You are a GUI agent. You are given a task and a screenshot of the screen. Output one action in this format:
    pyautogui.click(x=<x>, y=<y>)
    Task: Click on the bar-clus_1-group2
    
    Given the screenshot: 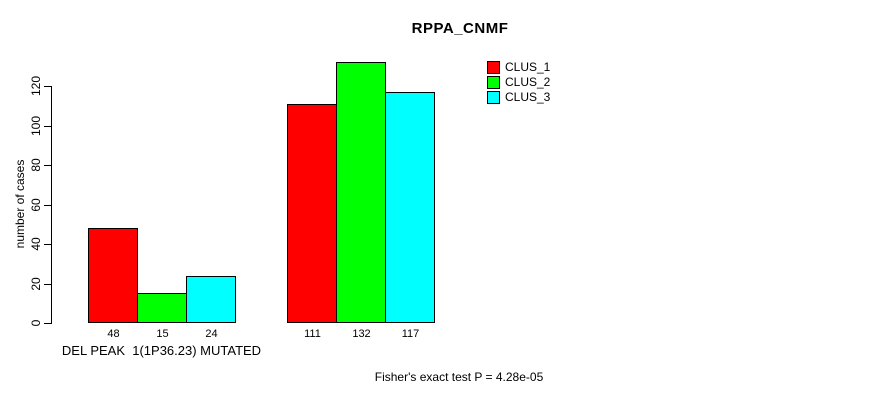 What is the action you would take?
    pyautogui.click(x=312, y=213)
    